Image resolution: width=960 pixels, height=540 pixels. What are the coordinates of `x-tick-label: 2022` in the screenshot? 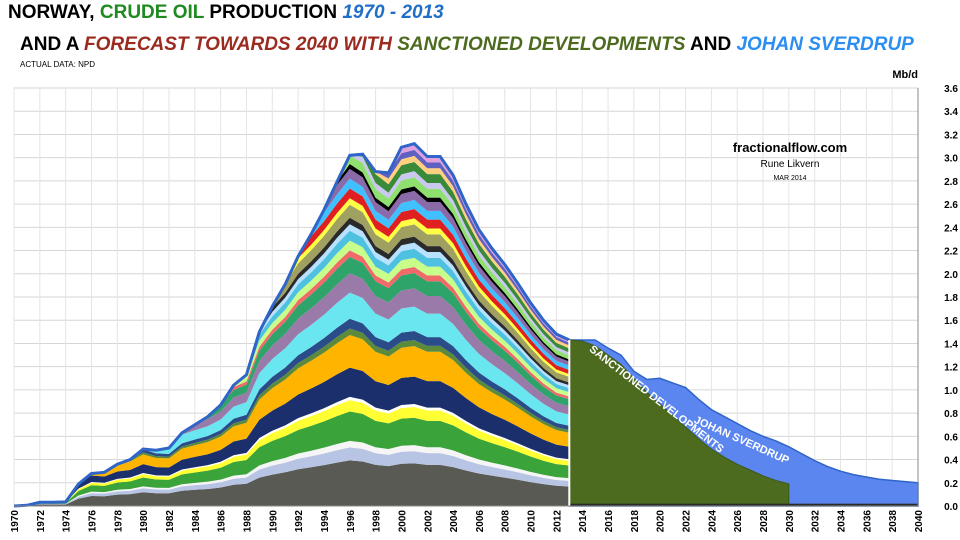 It's located at (687, 521).